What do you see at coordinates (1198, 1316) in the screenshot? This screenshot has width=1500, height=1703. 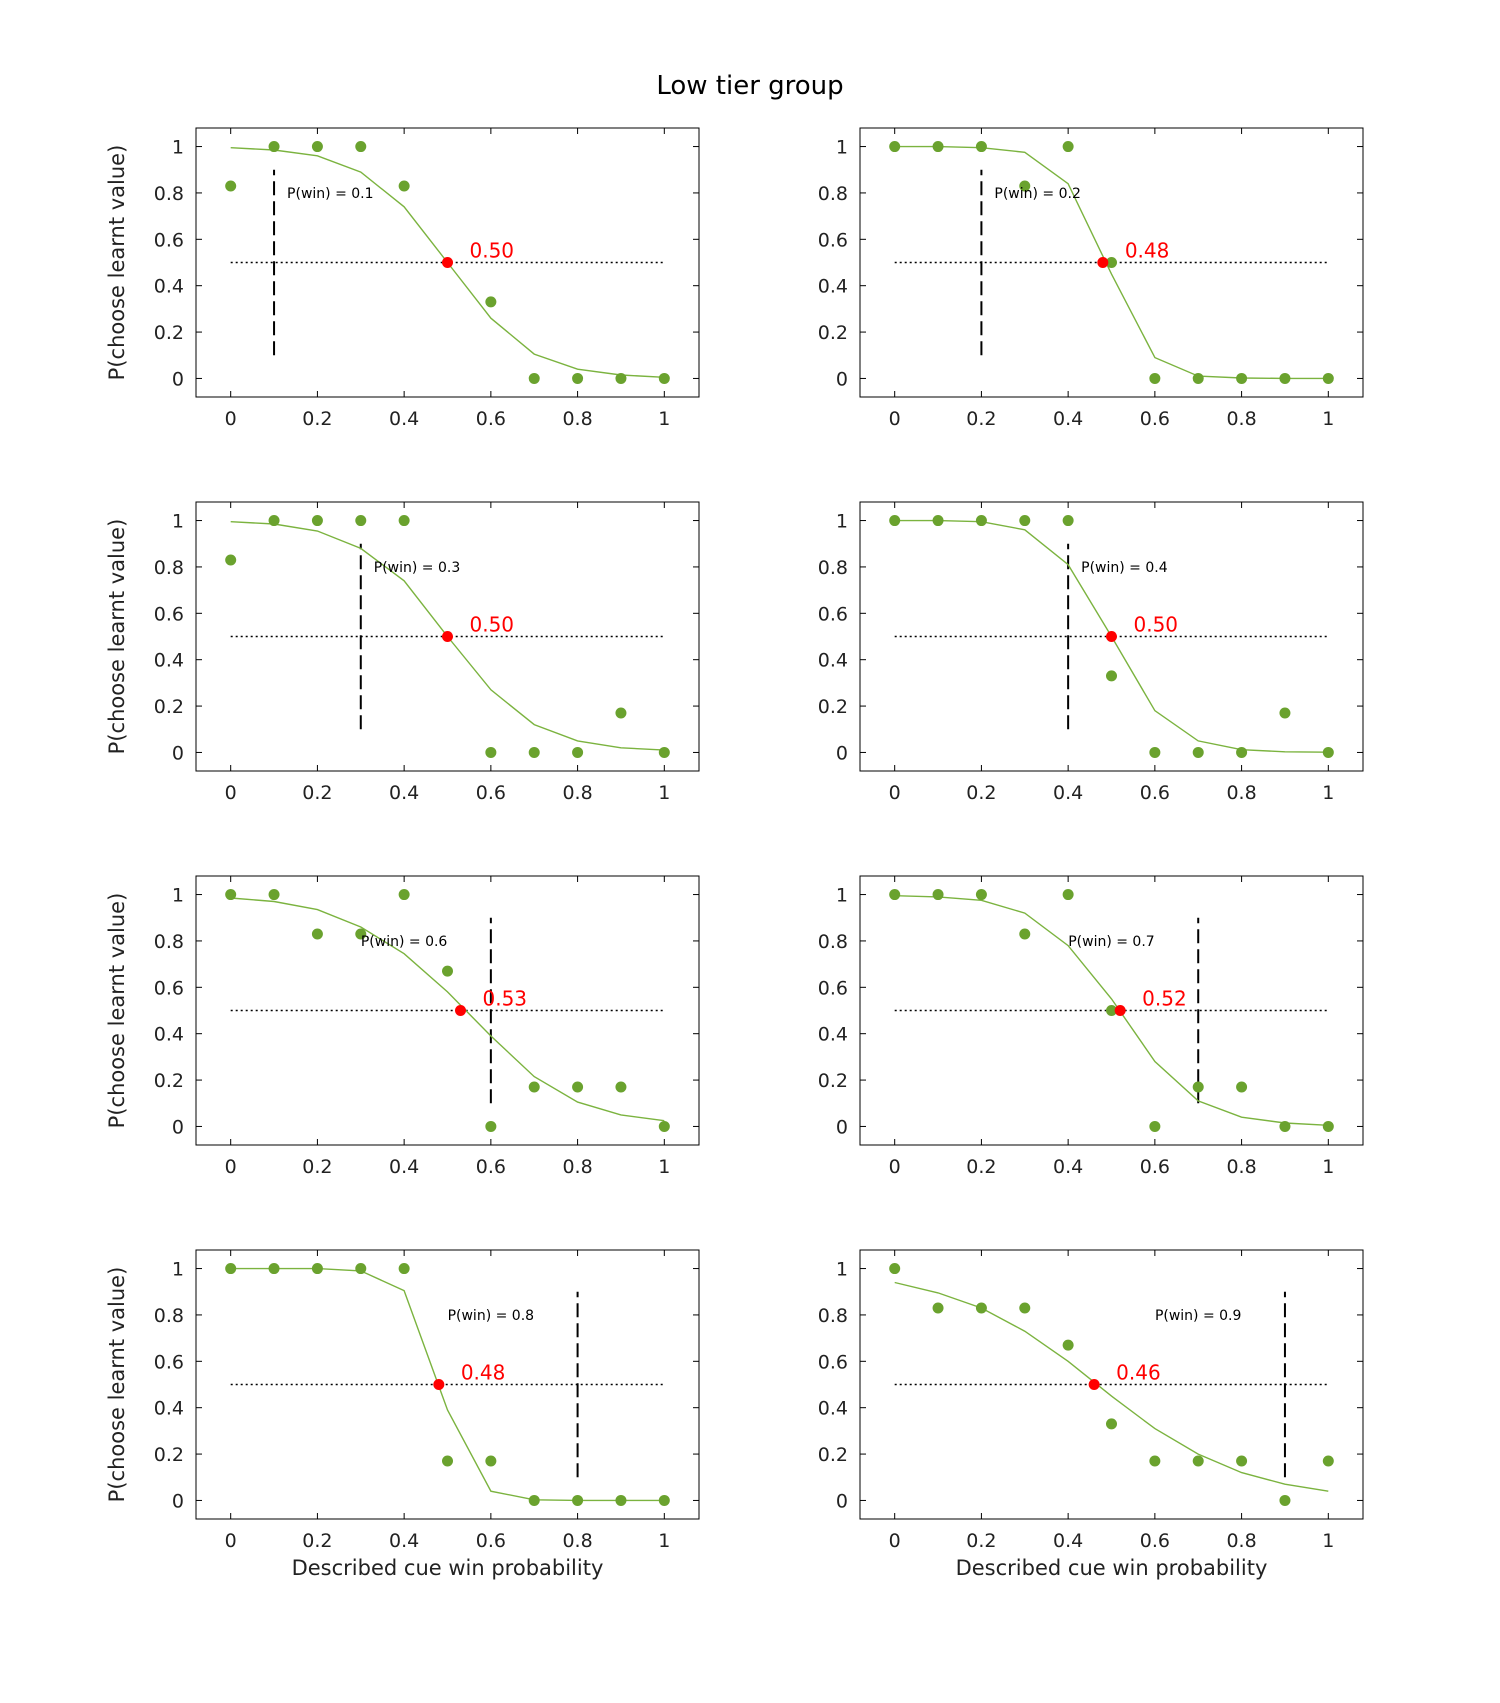 I see `pwin-label: P(win) = 0.9` at bounding box center [1198, 1316].